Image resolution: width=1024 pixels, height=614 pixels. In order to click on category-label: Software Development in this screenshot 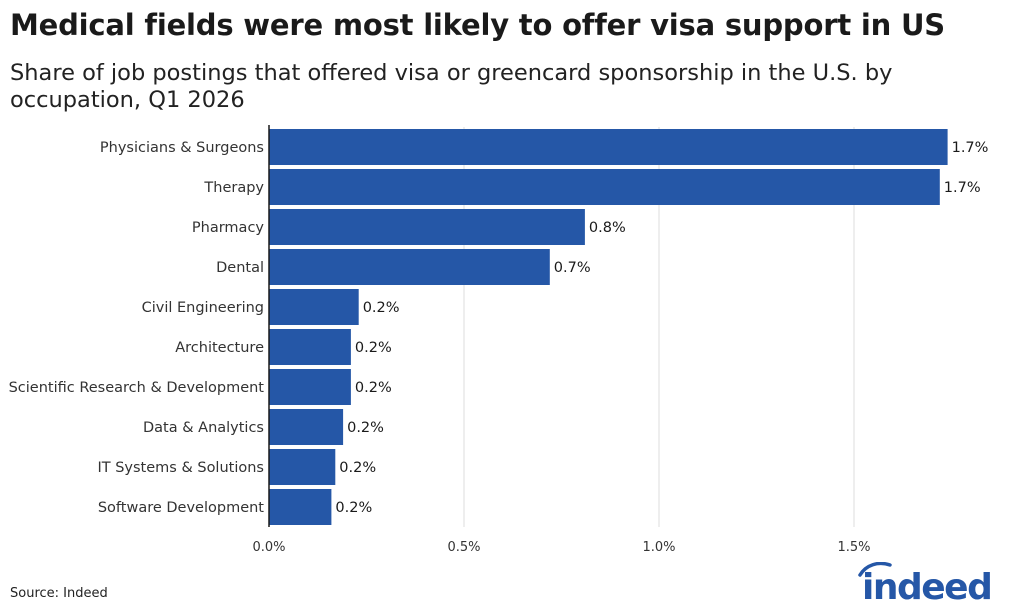, I will do `click(181, 508)`.